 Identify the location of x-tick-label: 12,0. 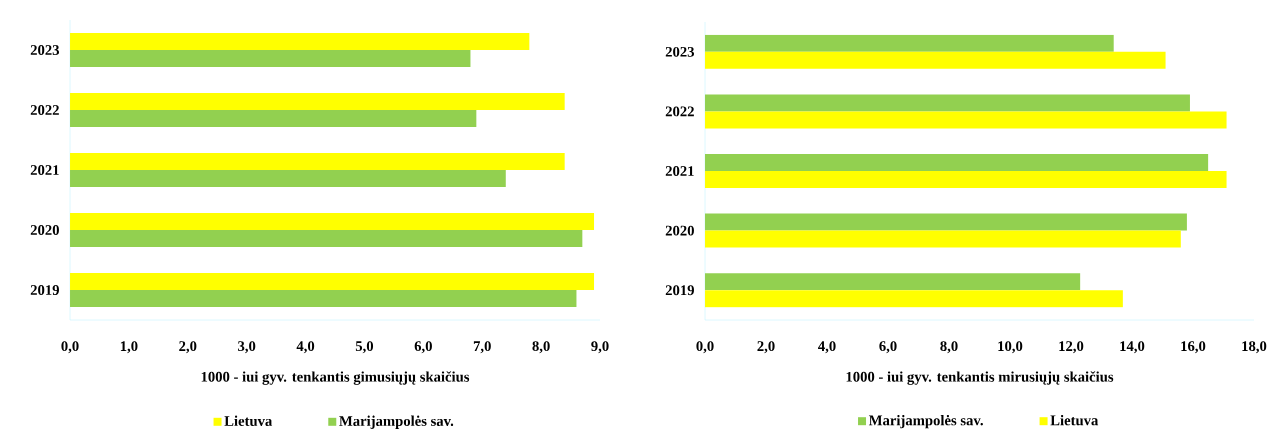
(1071, 347).